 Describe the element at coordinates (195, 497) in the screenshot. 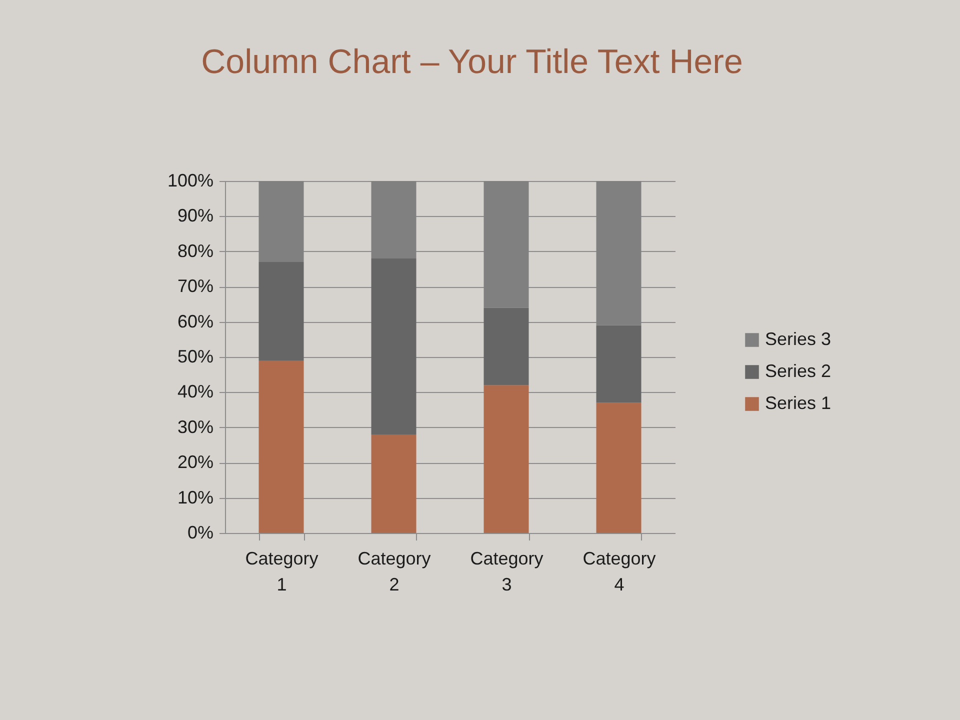

I see `y-tick-label: 10%` at that location.